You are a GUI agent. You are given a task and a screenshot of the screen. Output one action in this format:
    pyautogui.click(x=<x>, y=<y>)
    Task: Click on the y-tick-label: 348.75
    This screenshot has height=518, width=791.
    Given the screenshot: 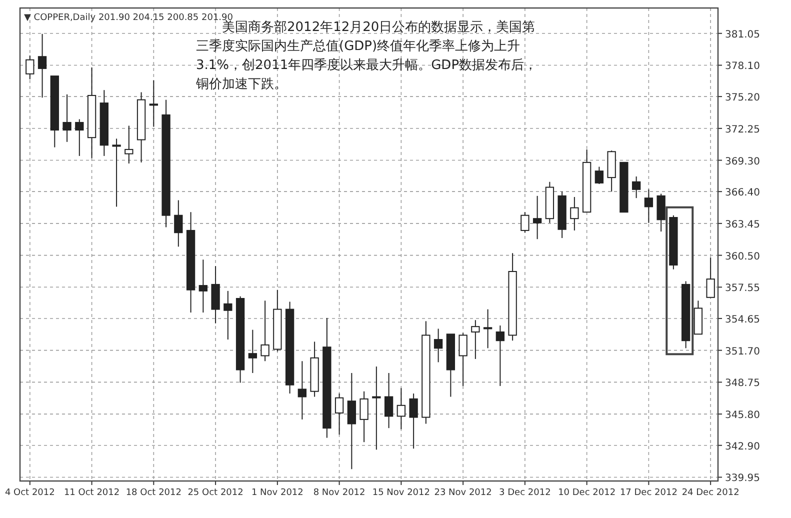 What is the action you would take?
    pyautogui.click(x=742, y=384)
    